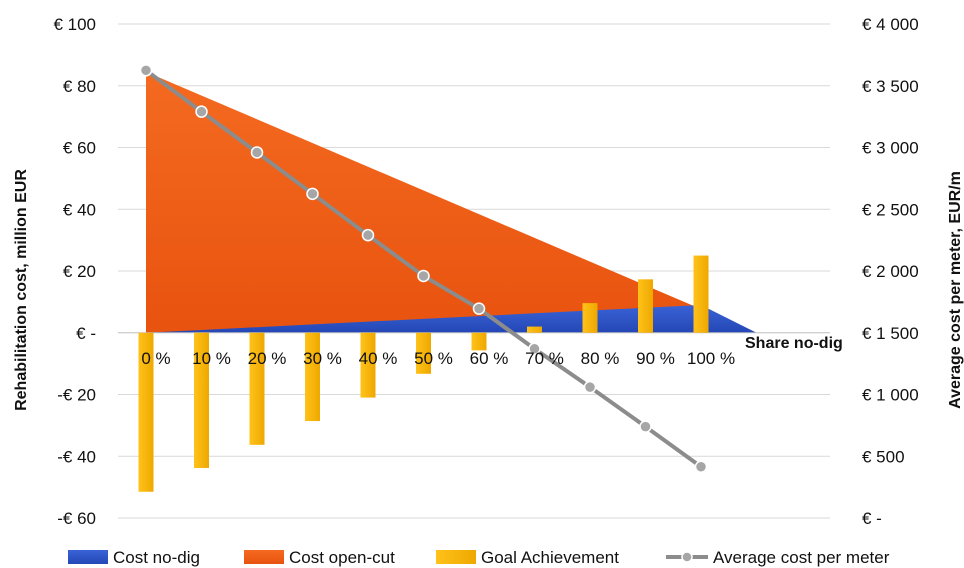 Image resolution: width=964 pixels, height=568 pixels. I want to click on left-tick-label: -€ 60, so click(76, 518).